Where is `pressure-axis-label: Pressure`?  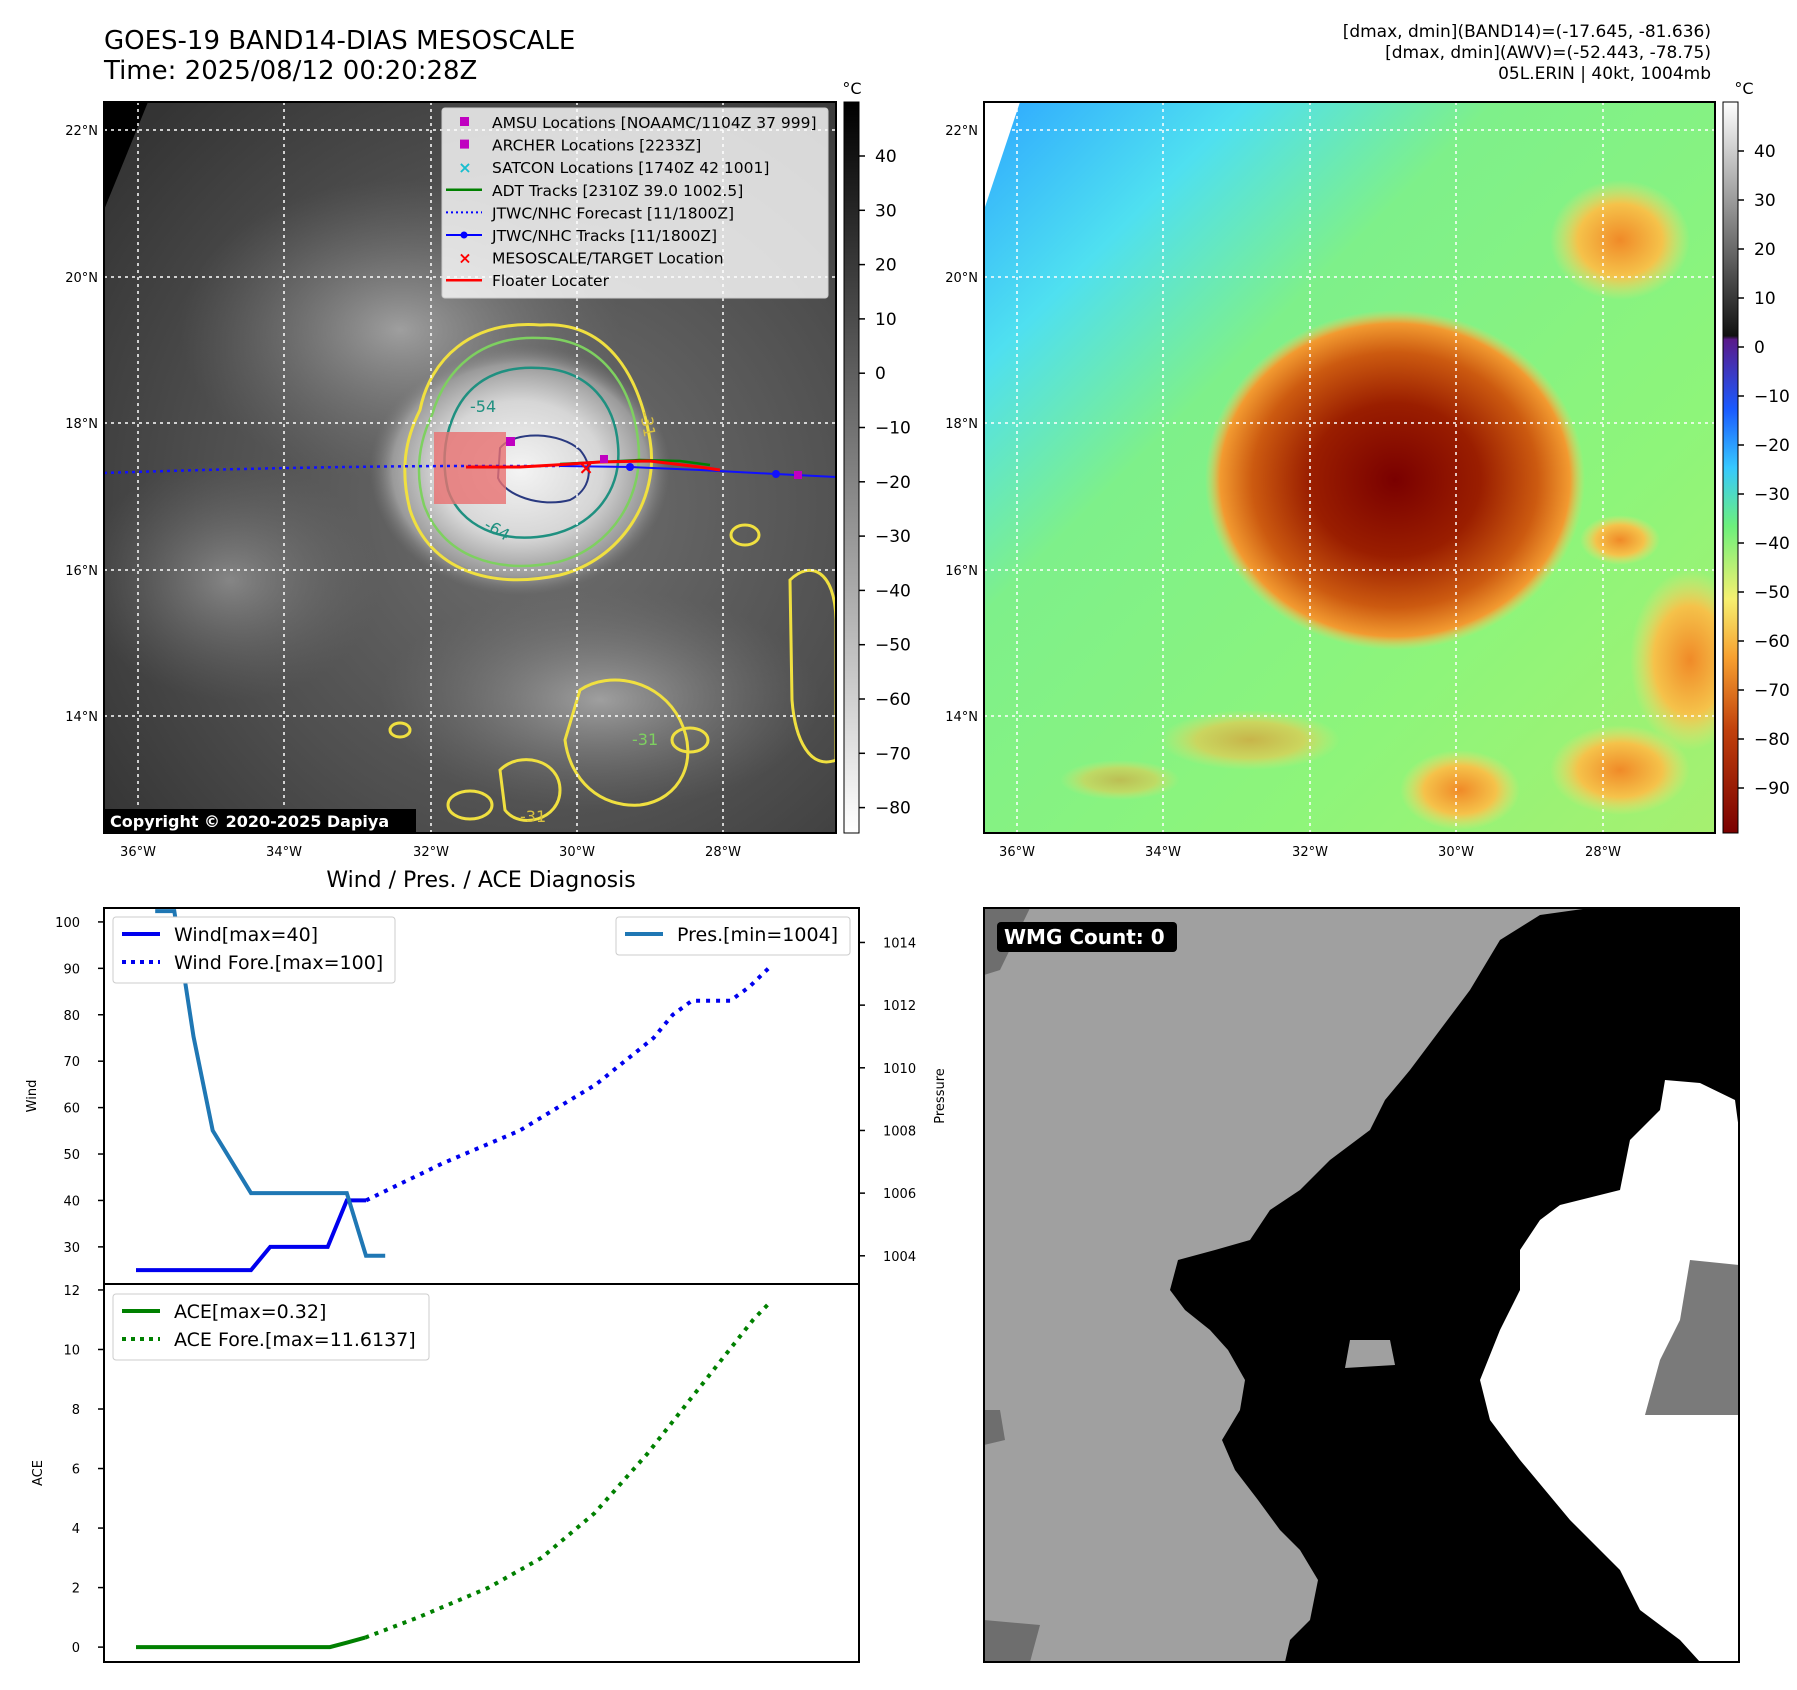 pressure-axis-label: Pressure is located at coordinates (940, 1096).